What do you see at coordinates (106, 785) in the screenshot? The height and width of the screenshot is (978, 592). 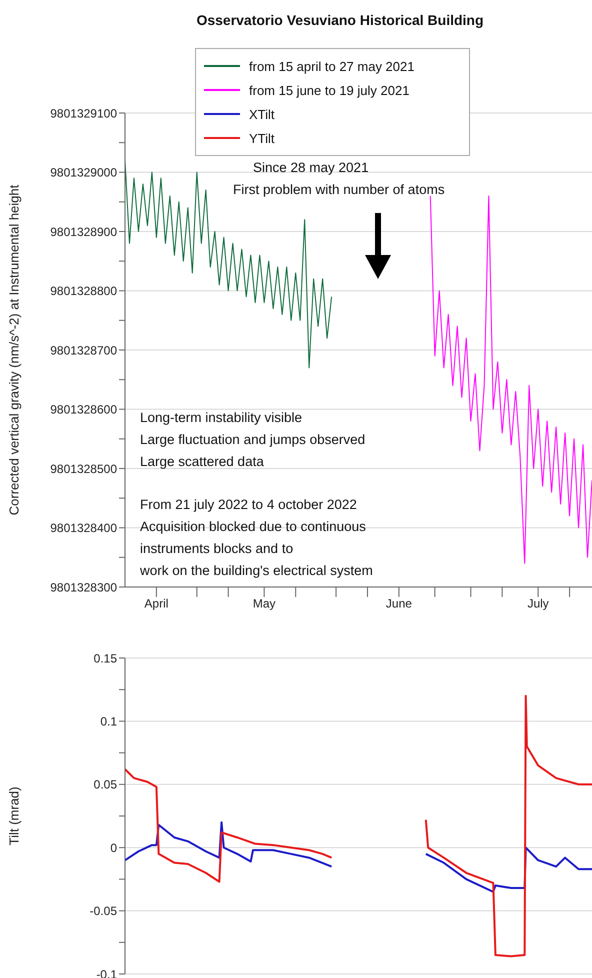 I see `y-tick-label: 0.05` at bounding box center [106, 785].